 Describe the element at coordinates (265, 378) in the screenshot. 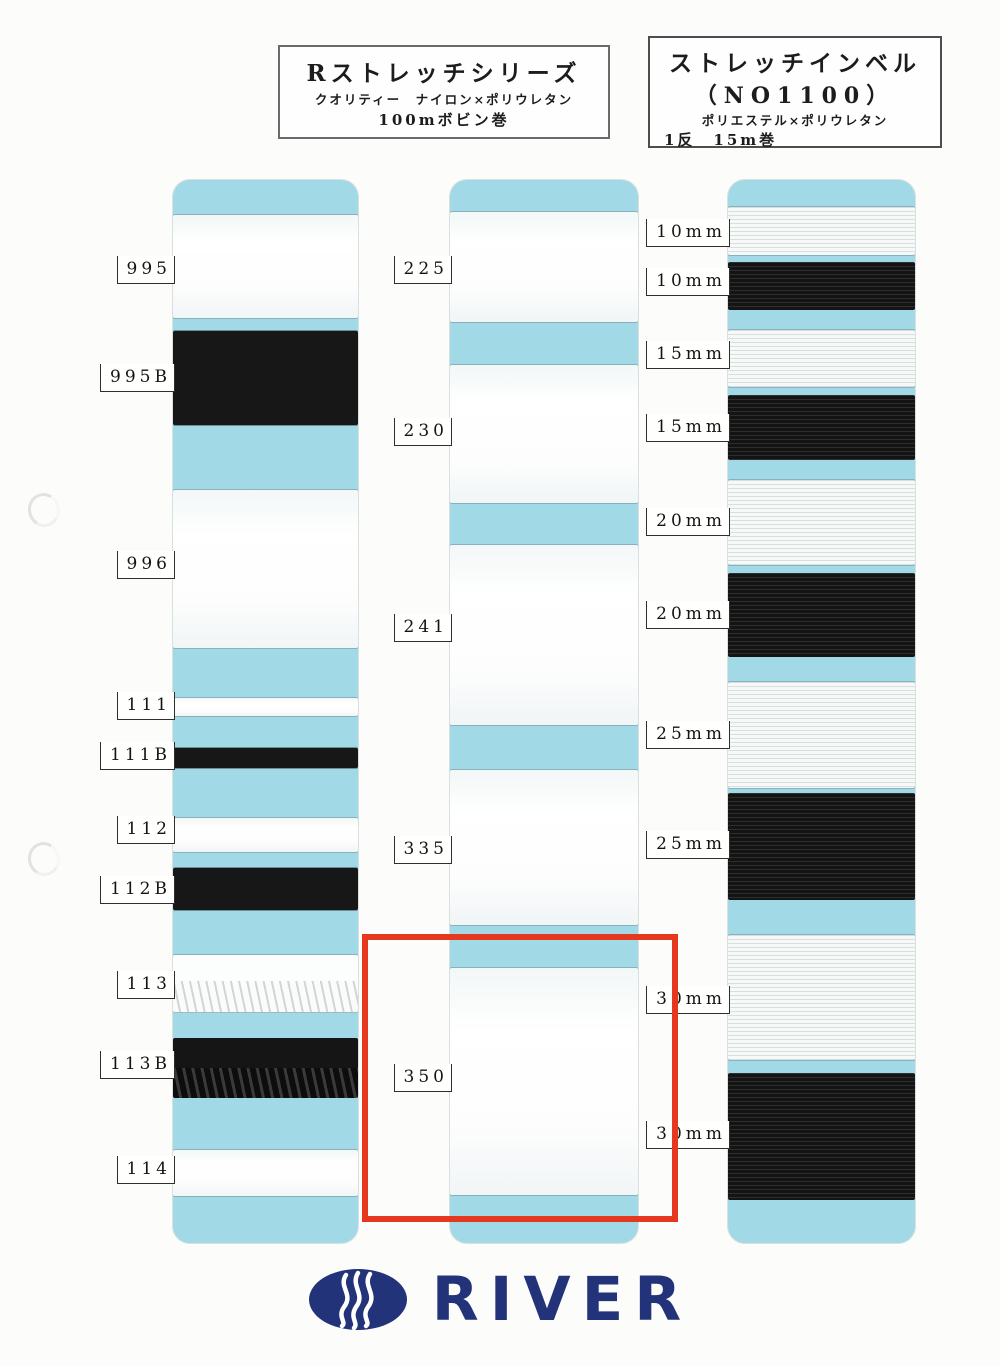

I see `sample-band-995B` at that location.